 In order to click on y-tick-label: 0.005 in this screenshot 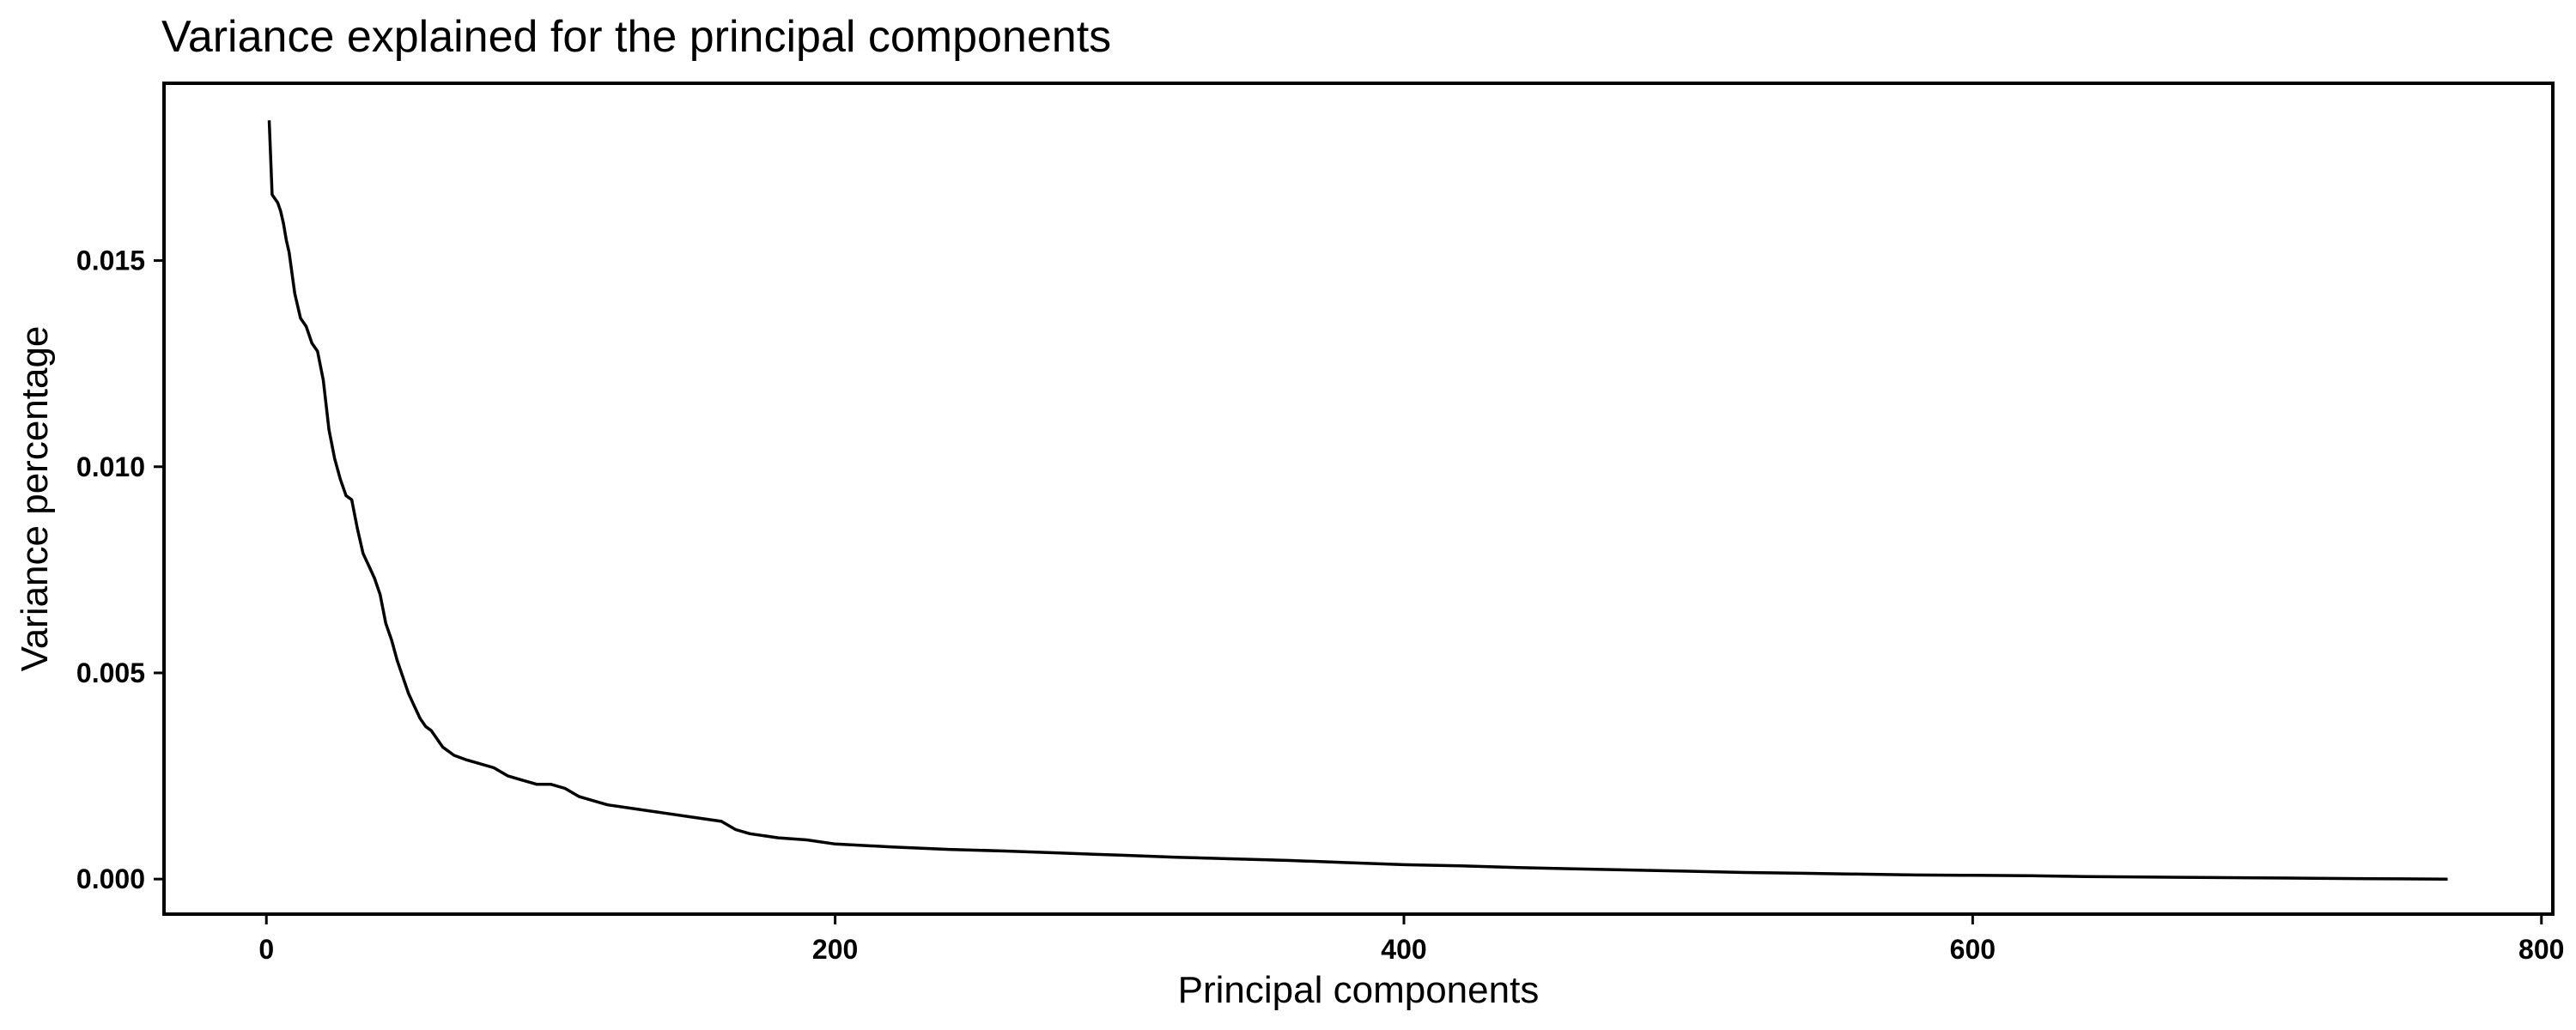, I will do `click(111, 672)`.